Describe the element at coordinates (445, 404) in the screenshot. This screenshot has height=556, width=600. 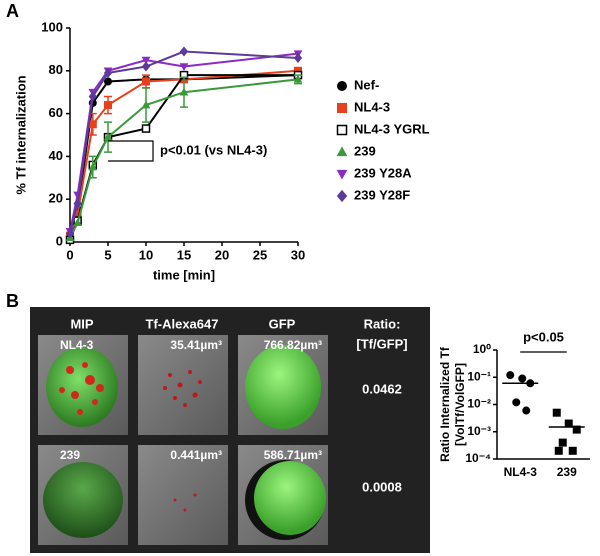
I see `y-axis-label: Ratio Internalized Tf` at that location.